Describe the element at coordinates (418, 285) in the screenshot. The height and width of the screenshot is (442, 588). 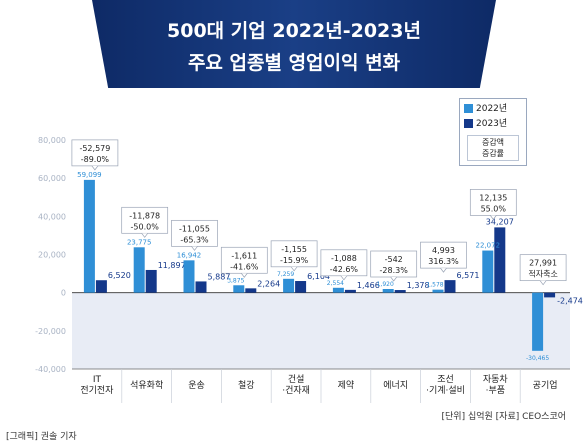
I see `value-label-2023: 1,378` at that location.